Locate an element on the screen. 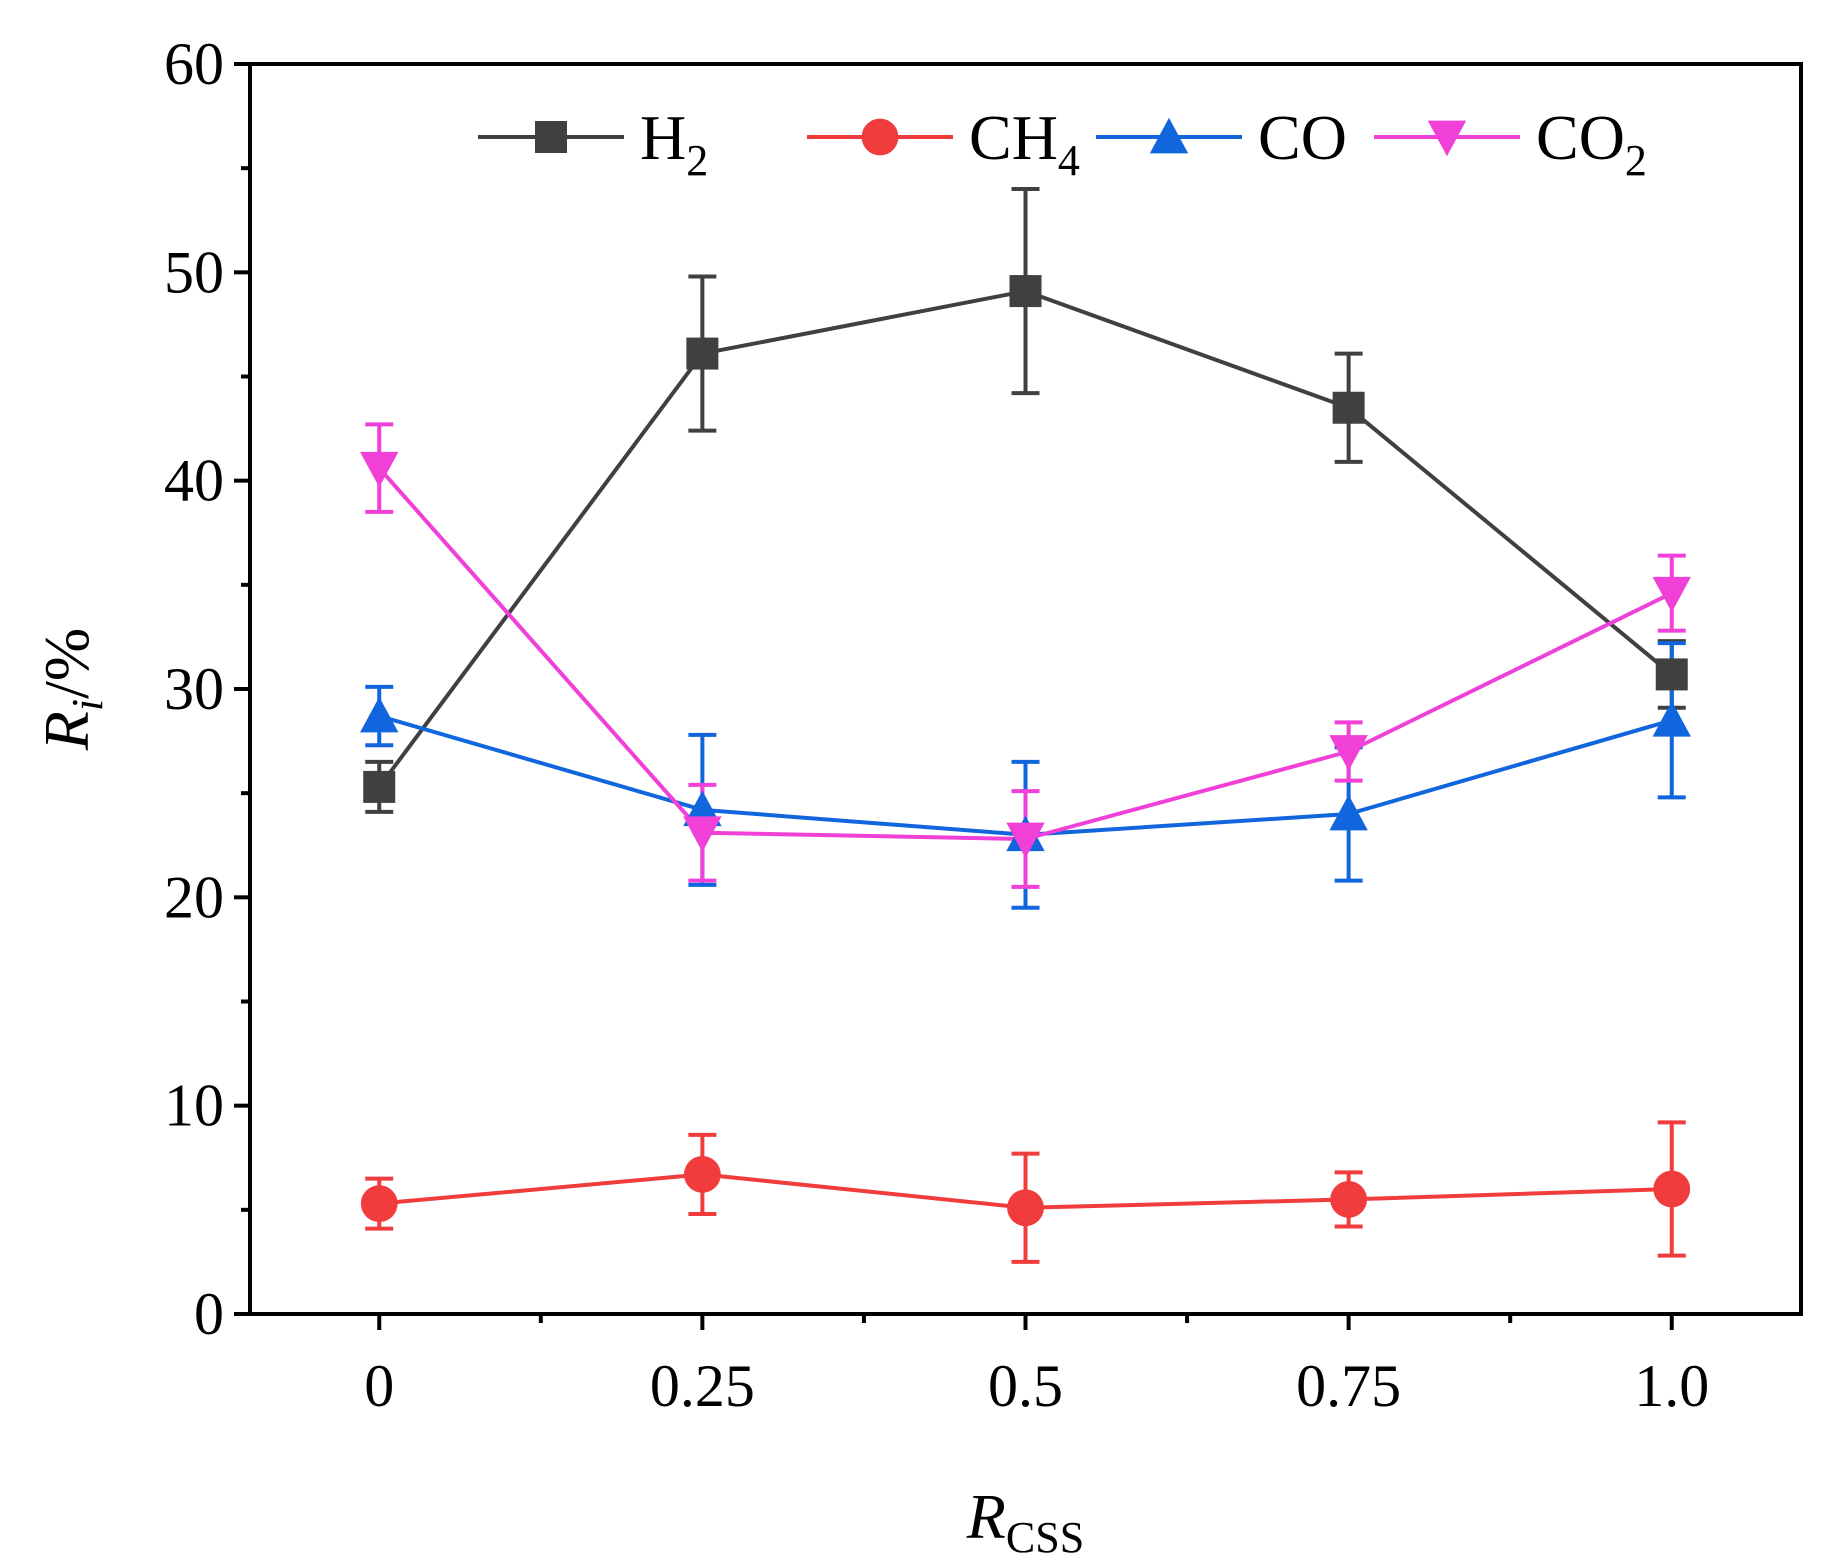 This screenshot has width=1841, height=1568. y-tick-label: 30 is located at coordinates (194, 689).